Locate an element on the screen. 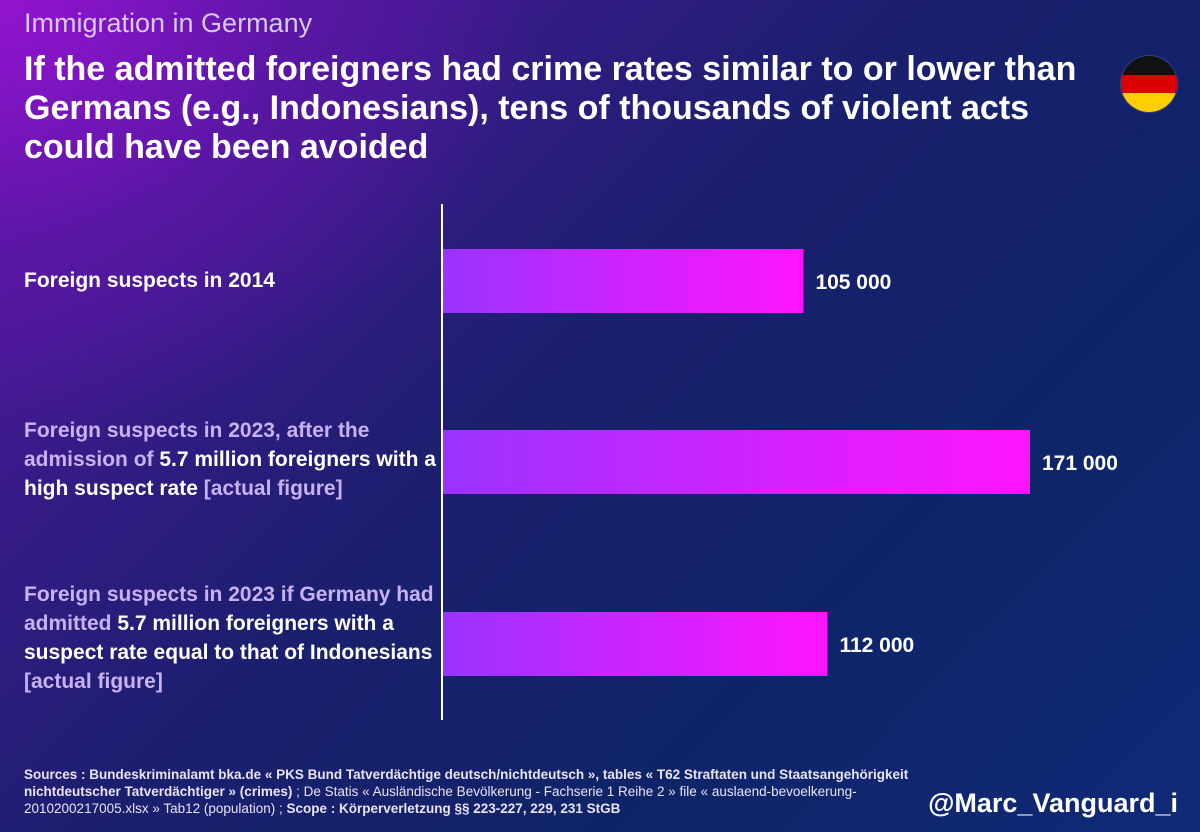 The height and width of the screenshot is (832, 1200). bar-2023-actual is located at coordinates (736, 462).